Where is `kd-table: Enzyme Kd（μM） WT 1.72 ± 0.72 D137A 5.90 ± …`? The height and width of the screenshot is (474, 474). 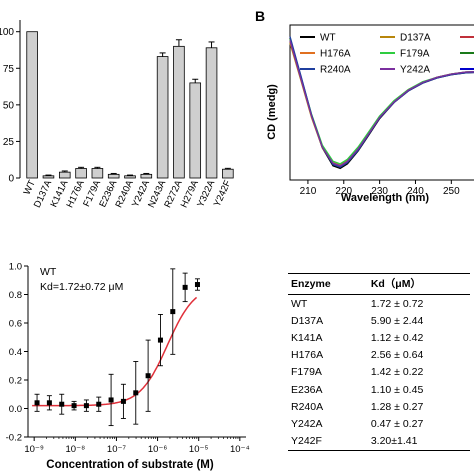 kd-table: Enzyme Kd（μM） WT 1.72 ± 0.72 D137A 5.90 ± … is located at coordinates (379, 362).